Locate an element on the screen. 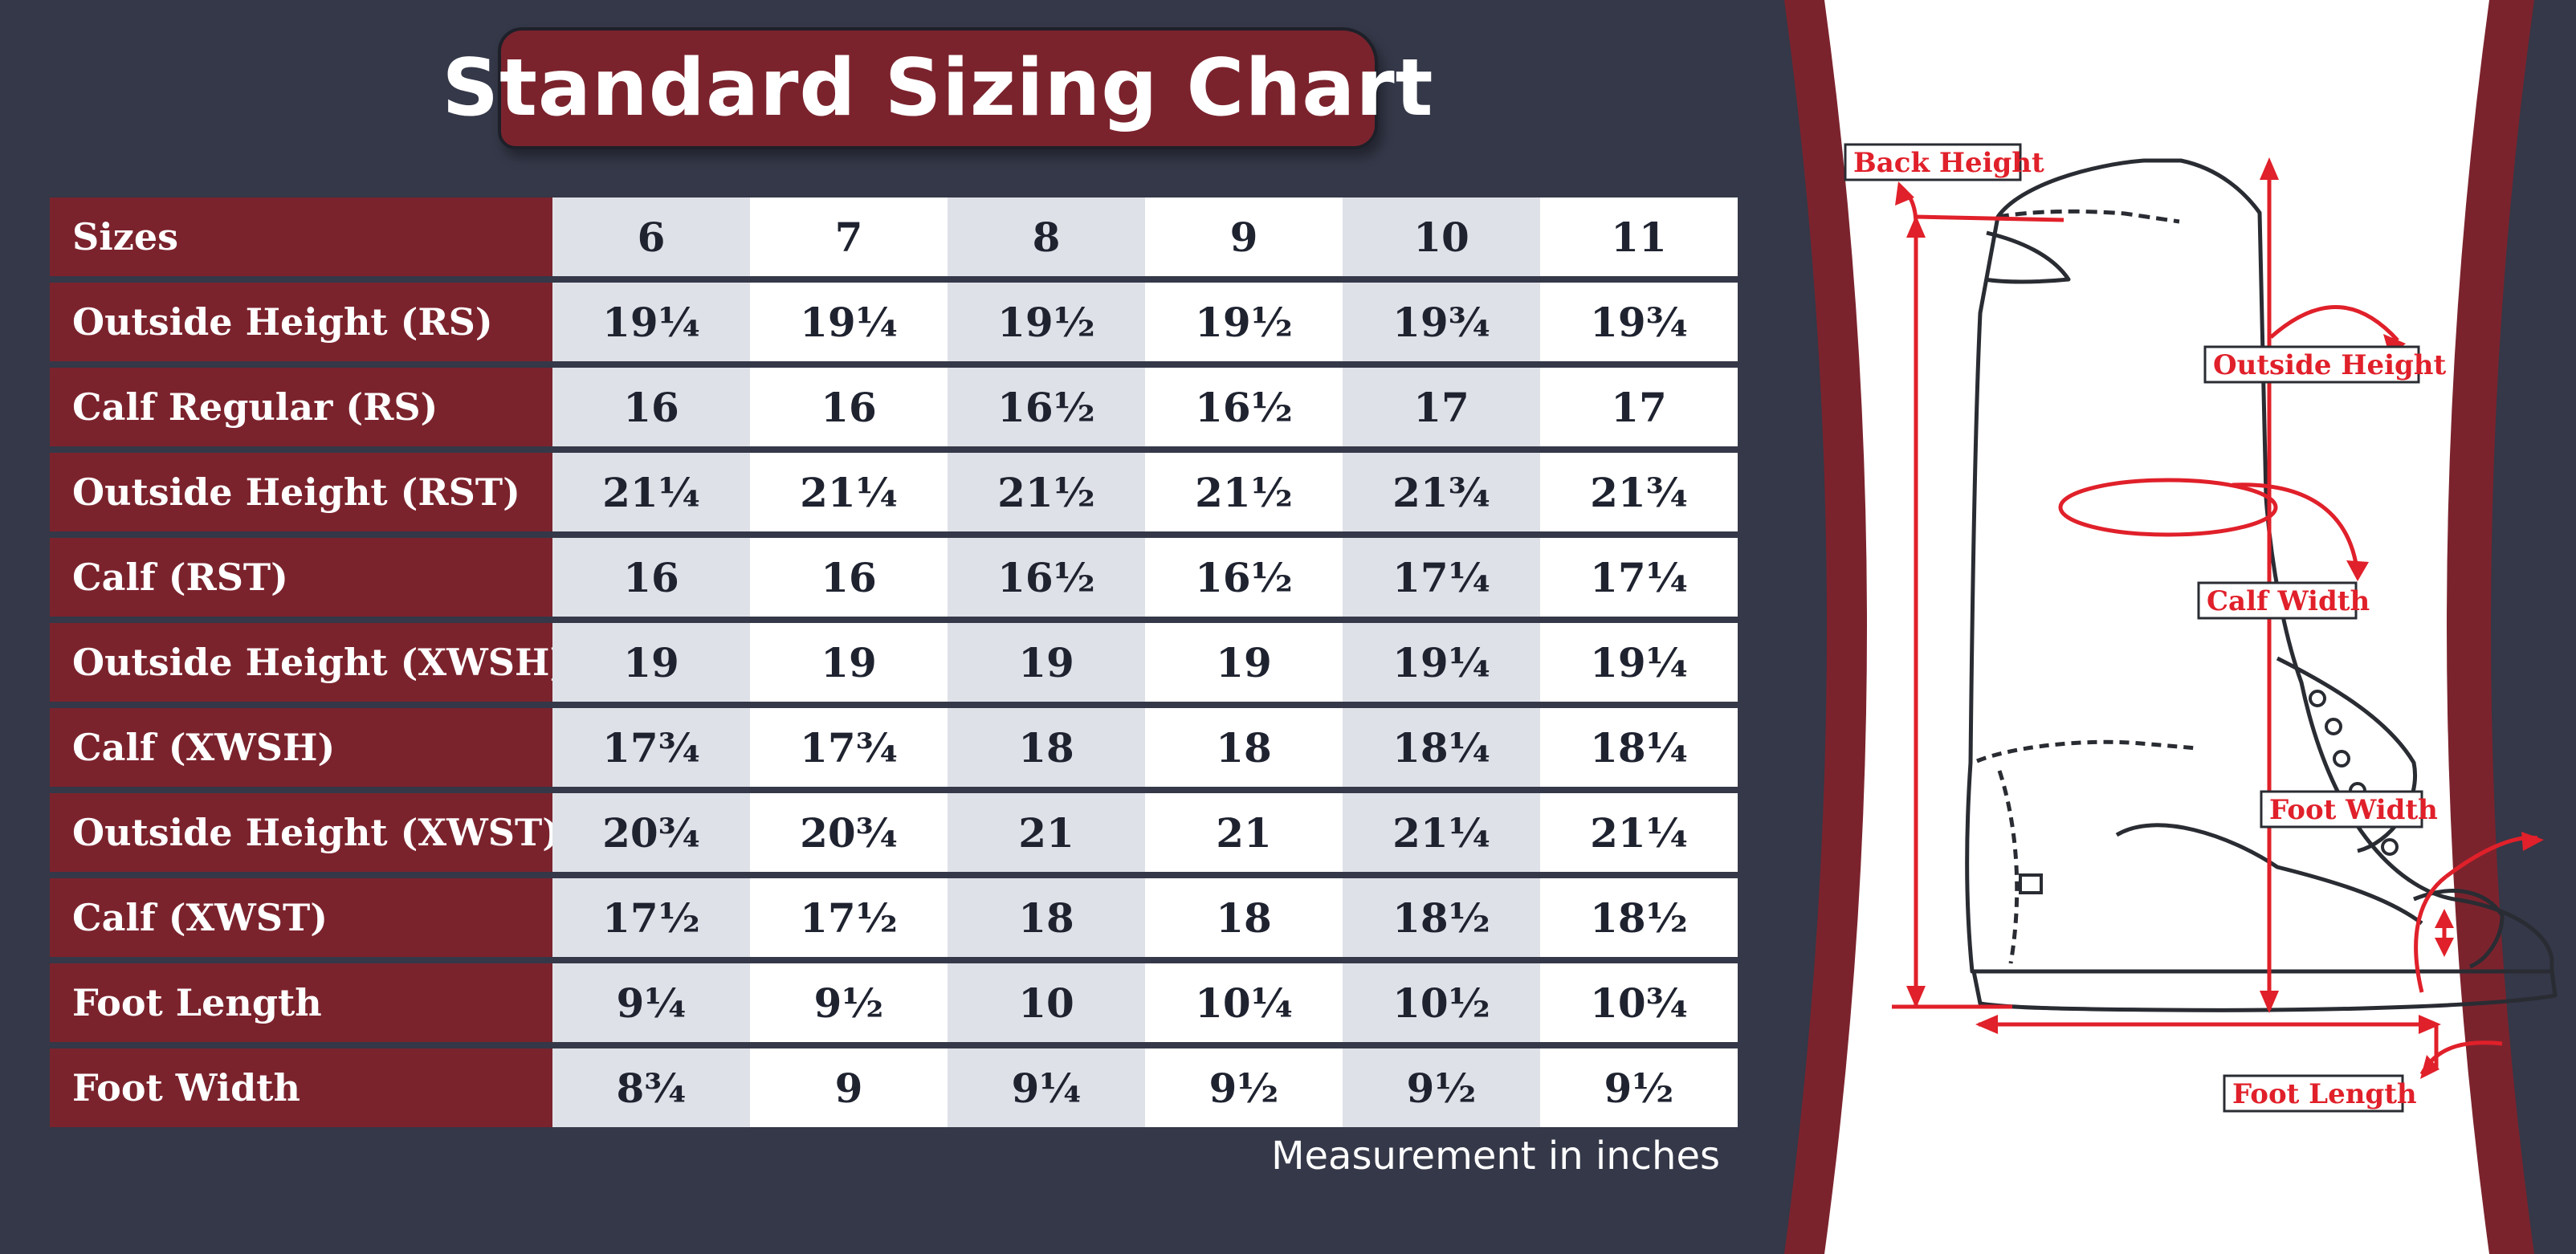 The height and width of the screenshot is (1254, 2576). value-cell: 20¾ is located at coordinates (849, 833).